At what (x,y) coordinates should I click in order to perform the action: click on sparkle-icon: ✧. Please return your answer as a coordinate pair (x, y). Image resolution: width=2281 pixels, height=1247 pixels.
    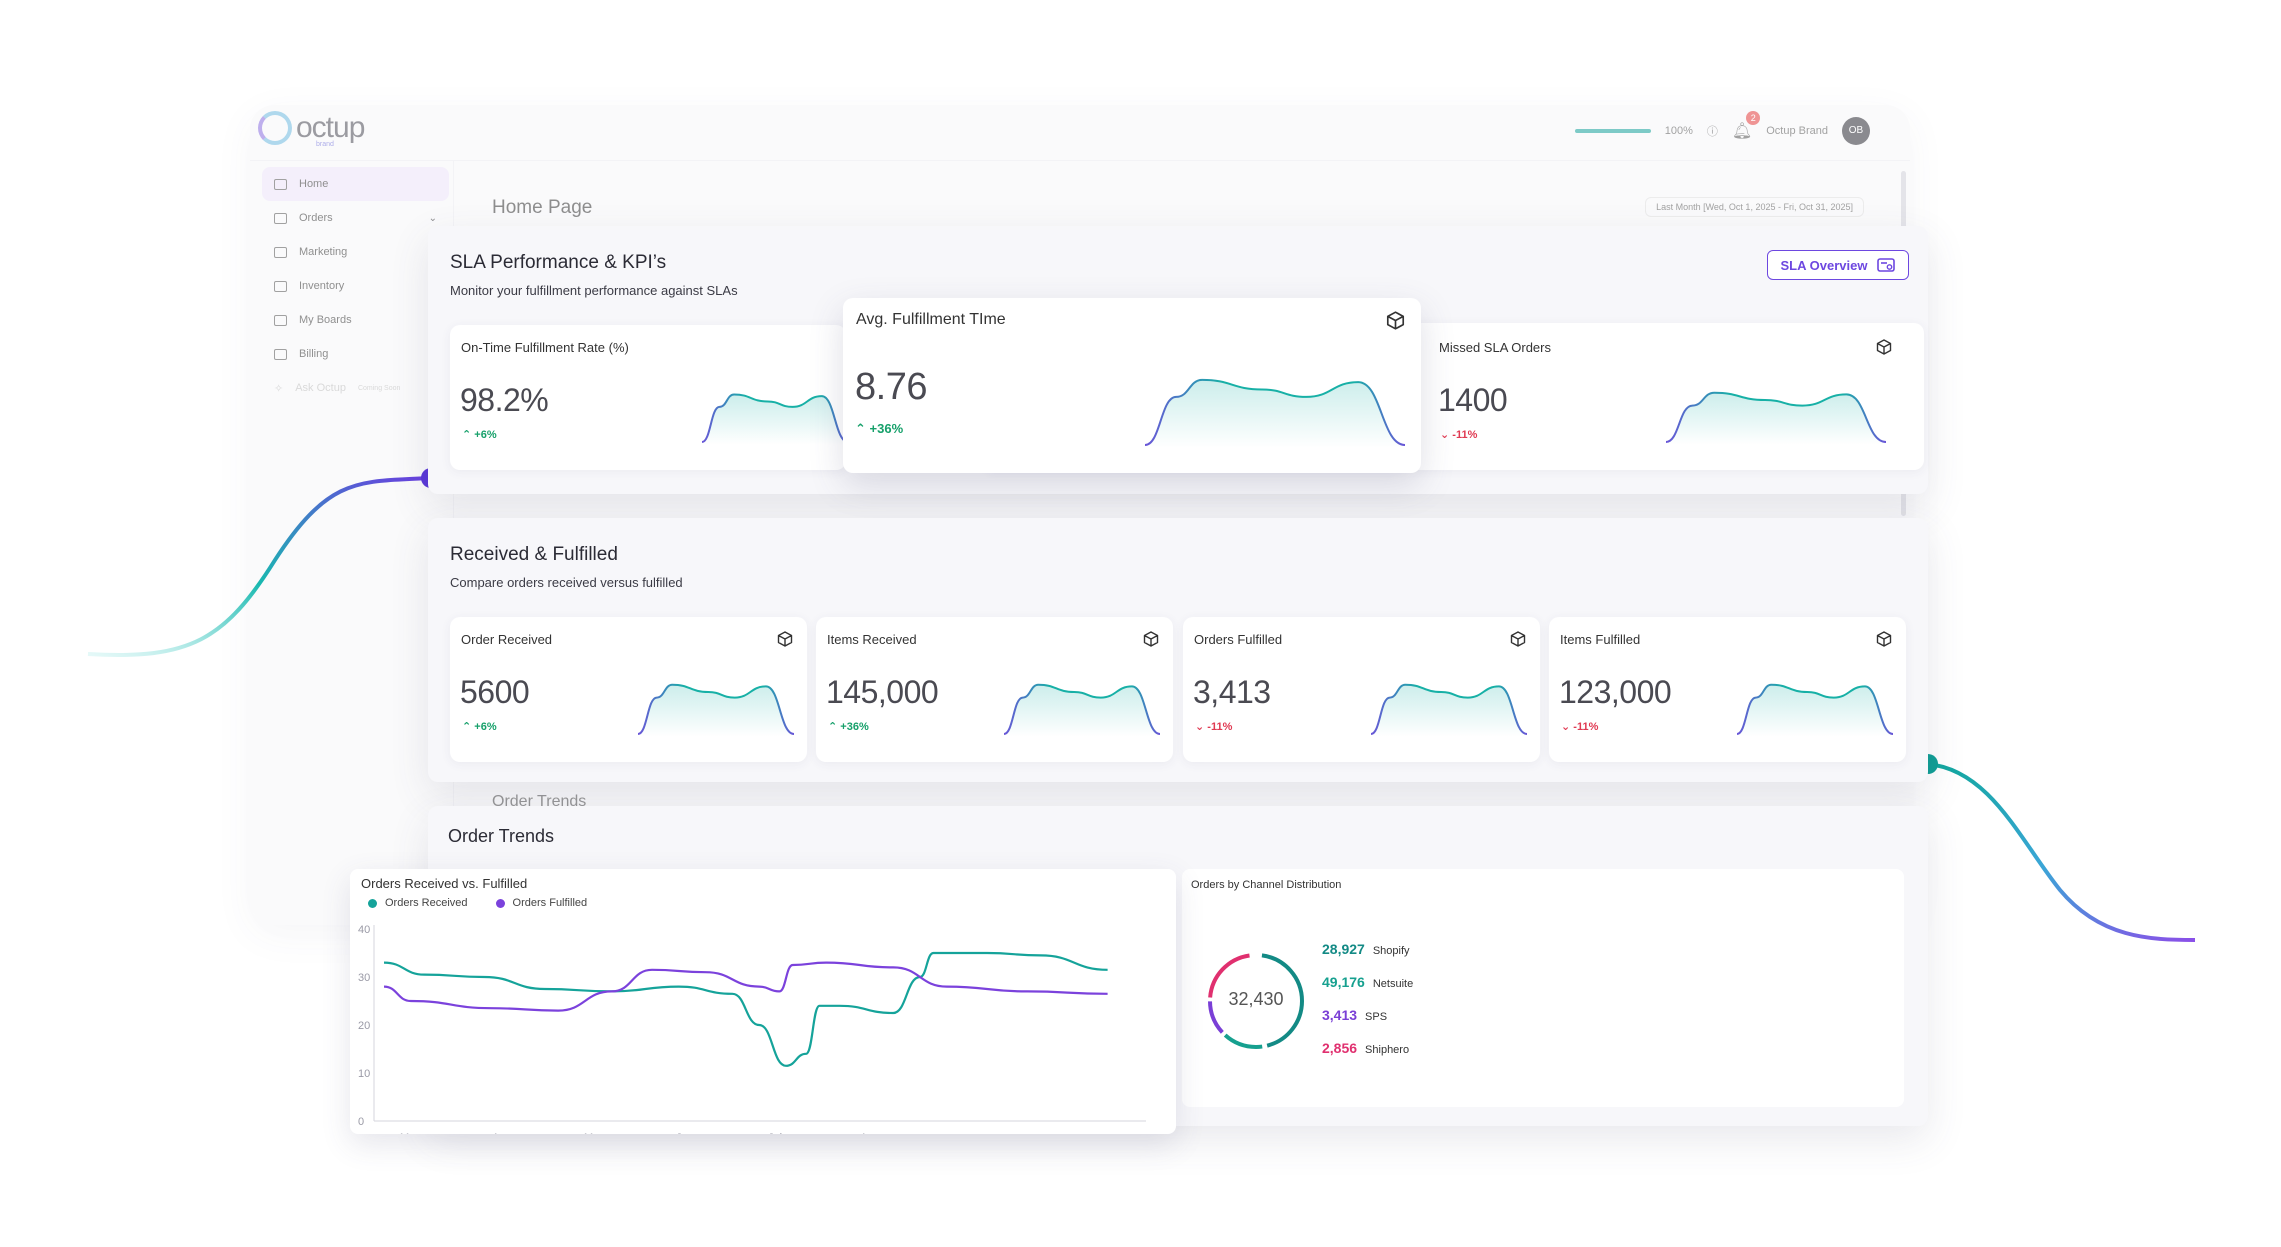
    Looking at the image, I should click on (279, 388).